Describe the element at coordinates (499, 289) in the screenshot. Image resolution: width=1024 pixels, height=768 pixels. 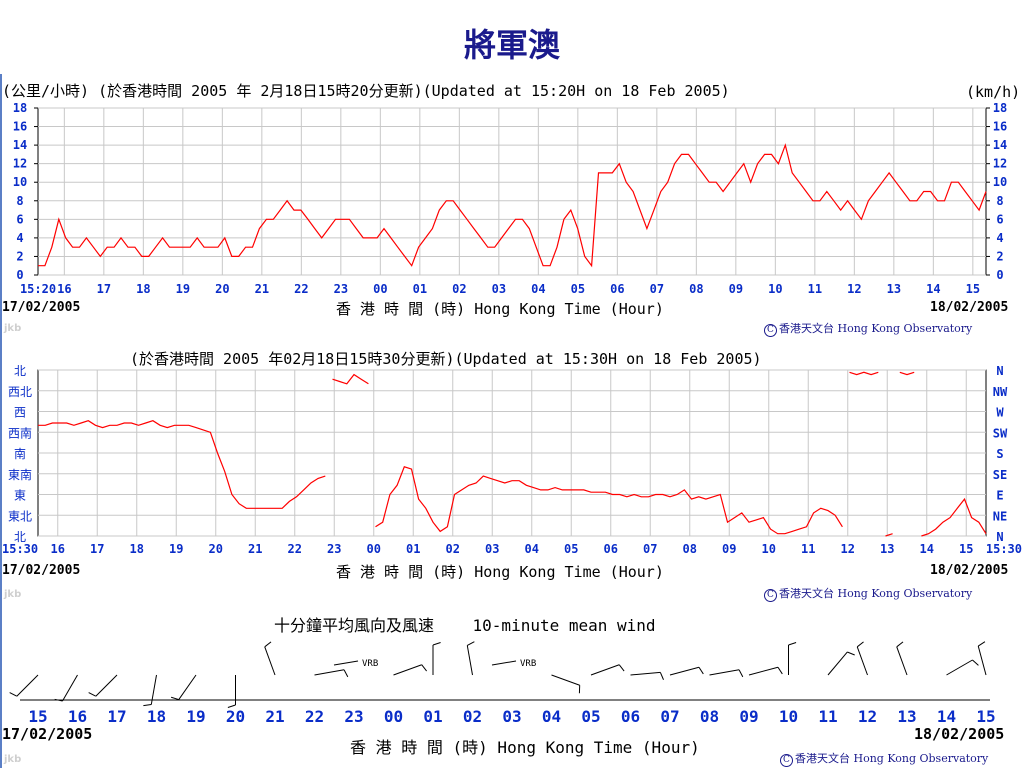
I see `speed-xtick: 03` at that location.